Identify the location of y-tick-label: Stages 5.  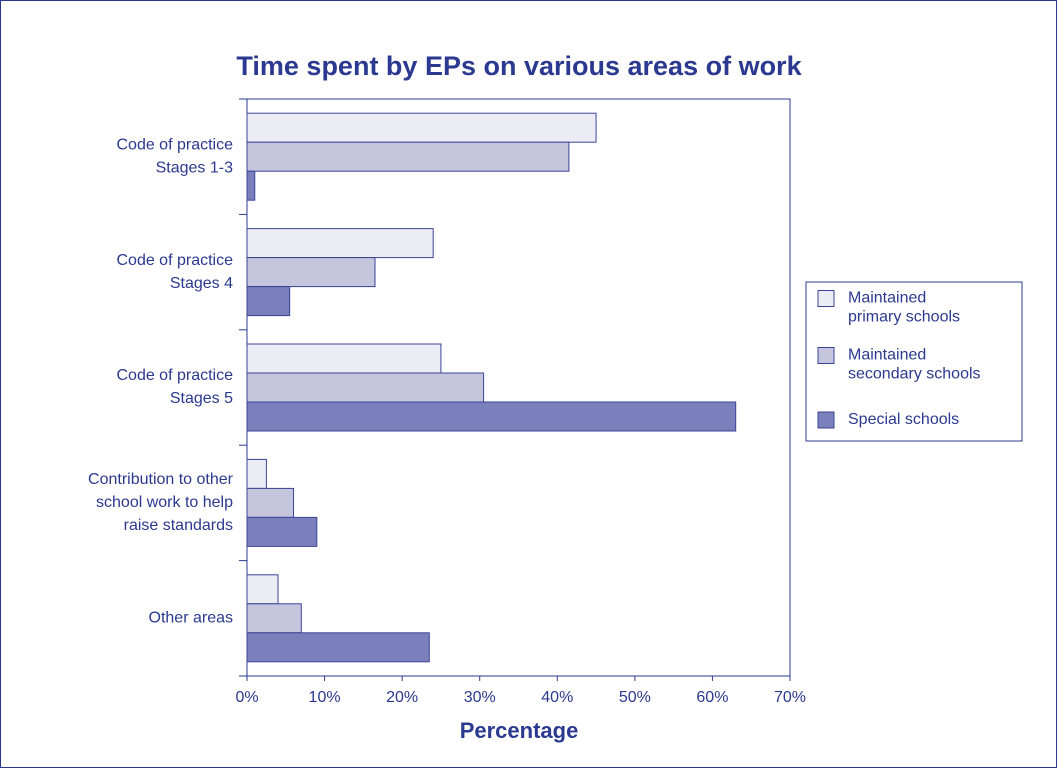
(201, 398).